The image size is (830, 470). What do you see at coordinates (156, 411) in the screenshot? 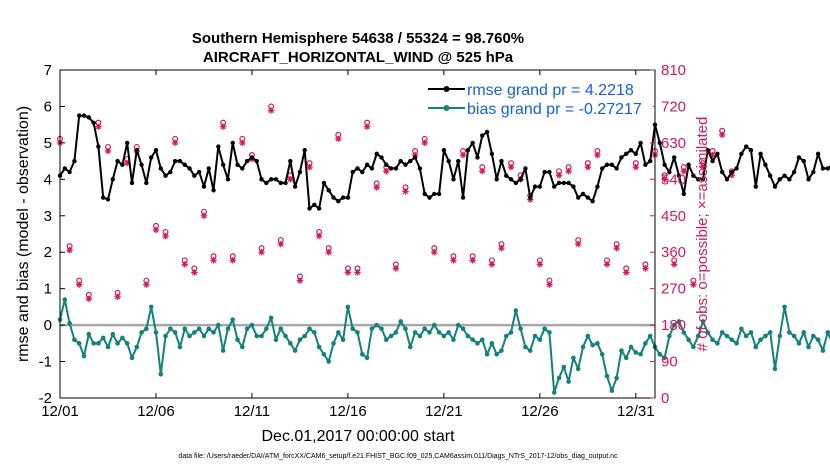
I see `x-tick-label: 12/06` at bounding box center [156, 411].